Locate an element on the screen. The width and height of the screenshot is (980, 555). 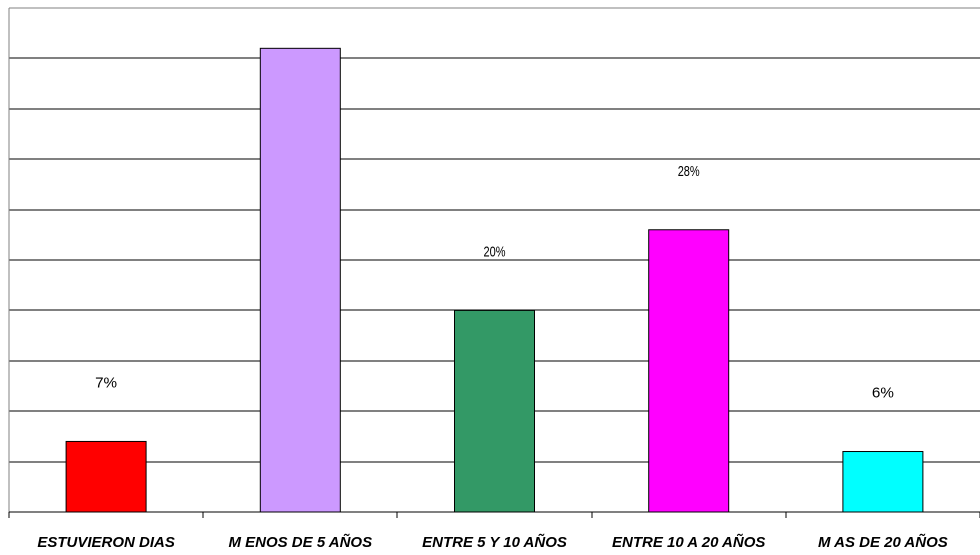
category-label: M AS DE 20 AÑOS is located at coordinates (883, 542).